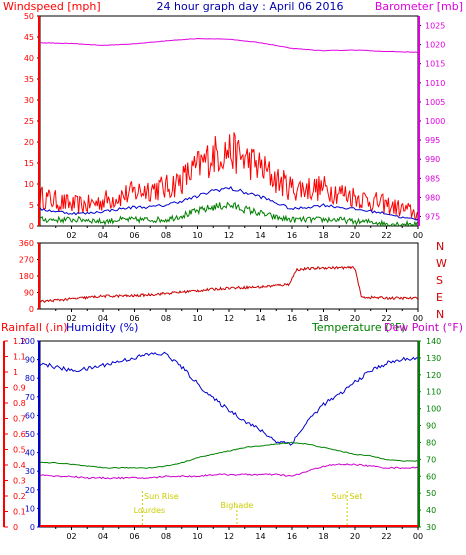 This screenshot has width=466, height=555. Describe the element at coordinates (292, 235) in the screenshot. I see `wind-panel-xtick-label: 16` at that location.